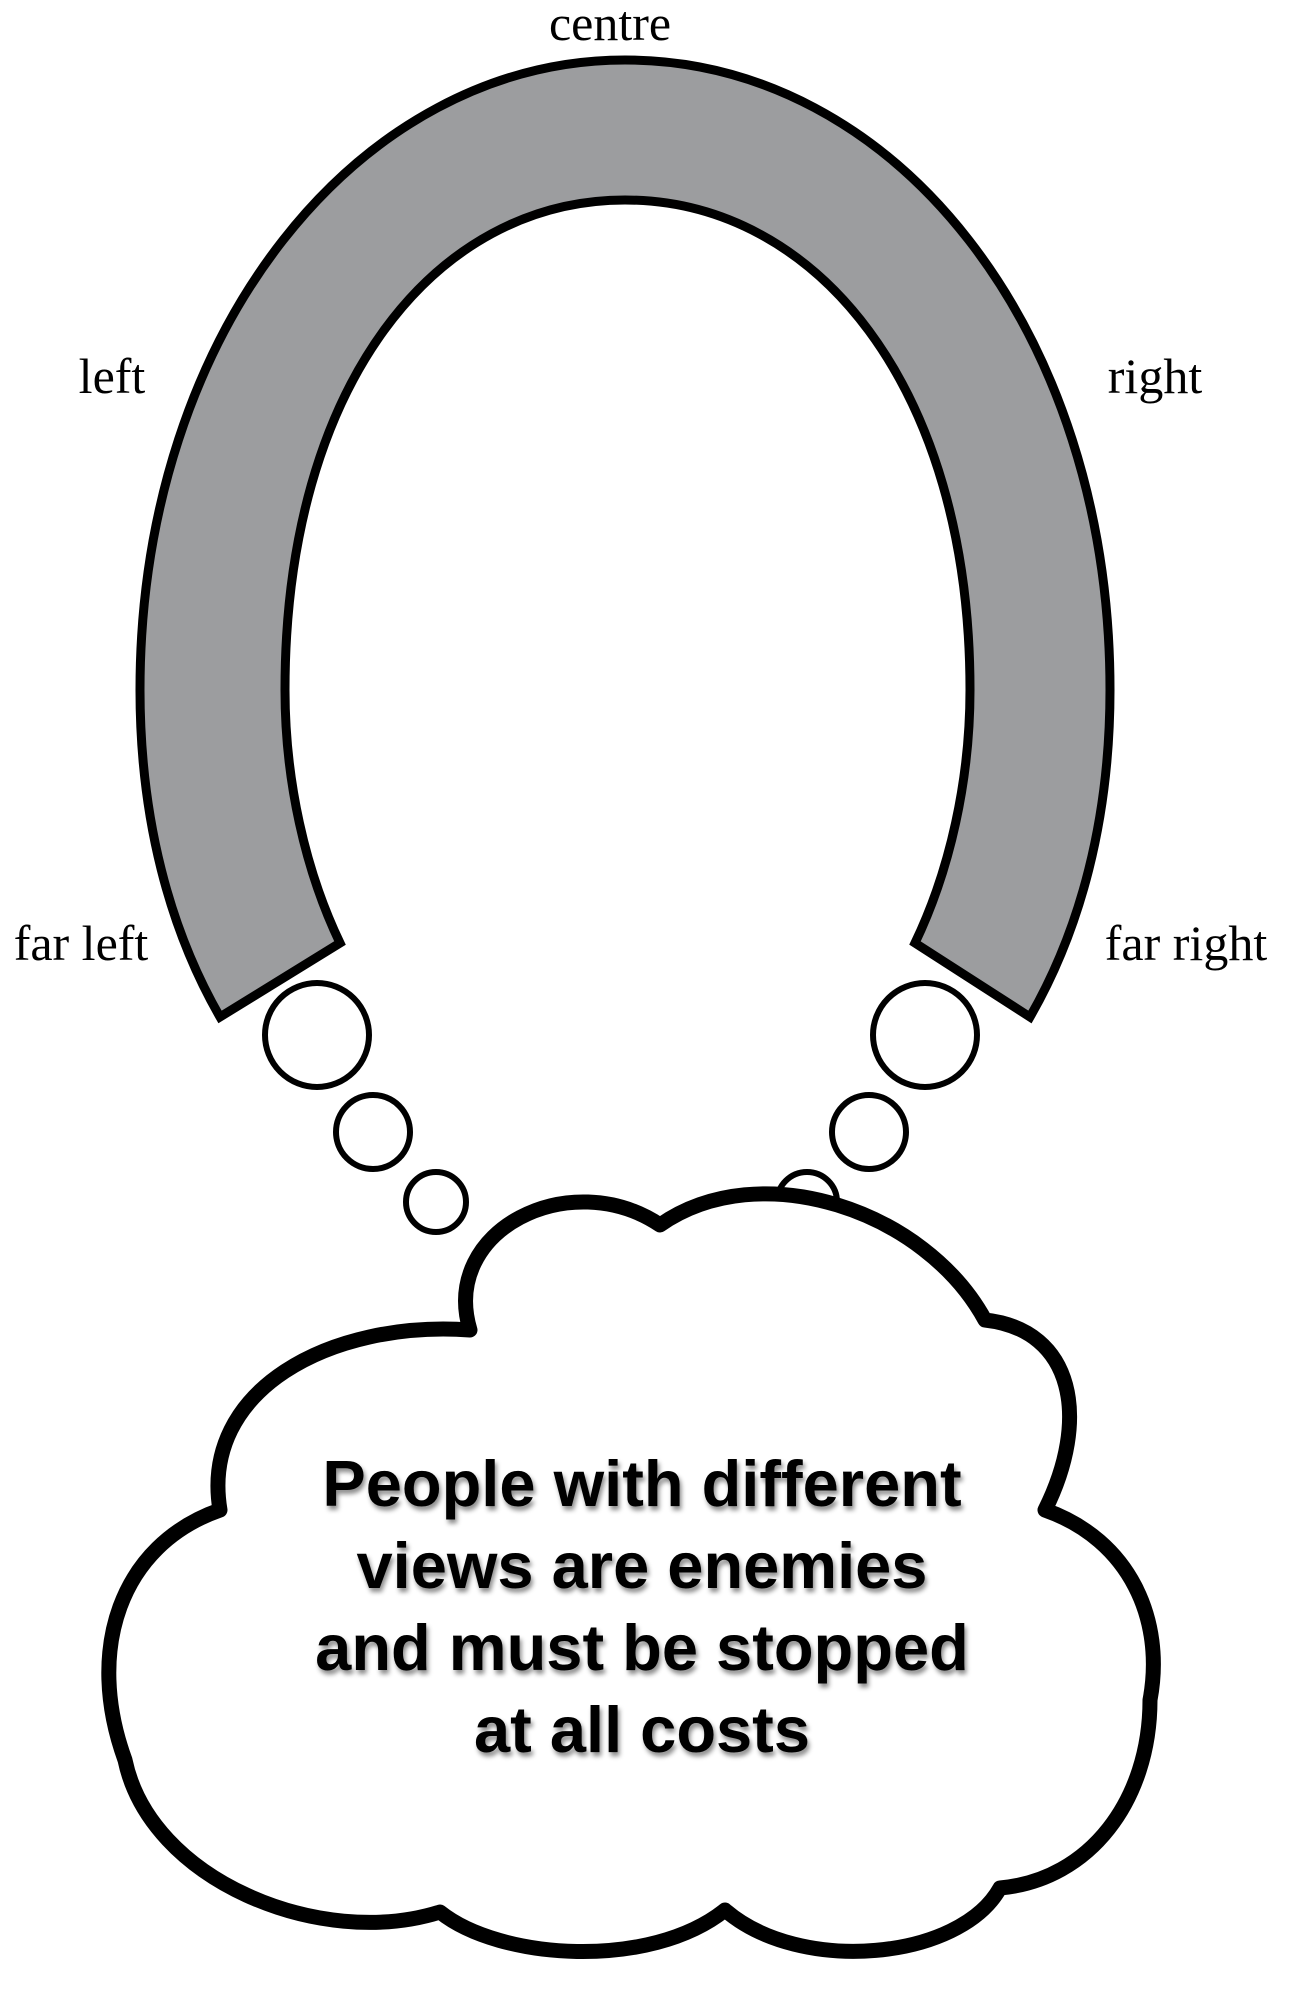 The height and width of the screenshot is (1998, 1294). What do you see at coordinates (925, 1035) in the screenshot?
I see `right-thought-bubble-large` at bounding box center [925, 1035].